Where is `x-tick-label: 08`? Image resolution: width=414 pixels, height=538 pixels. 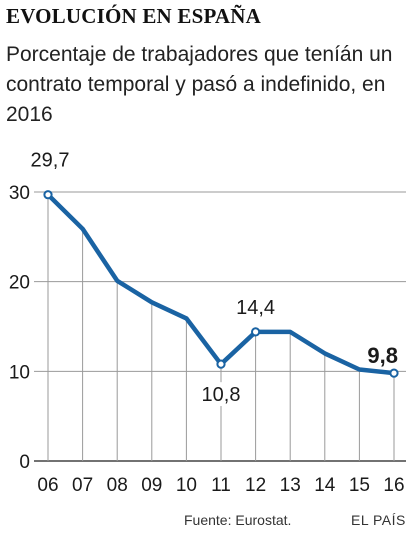 x-tick-label: 08 is located at coordinates (117, 485).